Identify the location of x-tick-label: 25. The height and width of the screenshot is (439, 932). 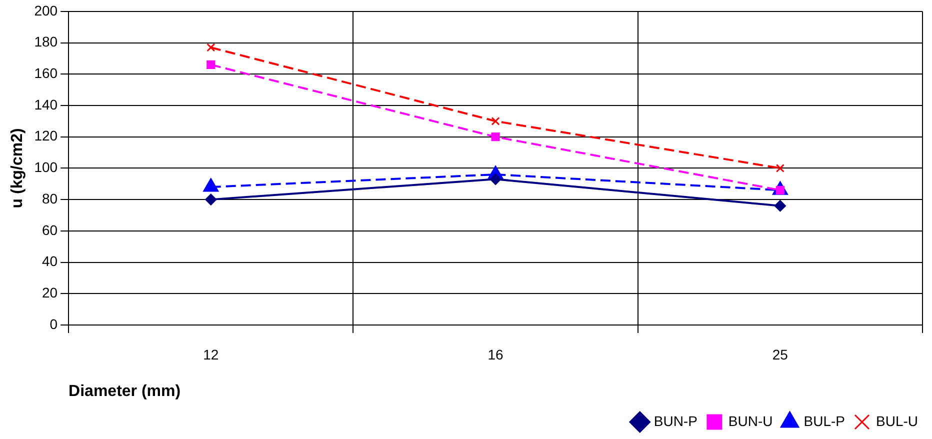
(780, 354).